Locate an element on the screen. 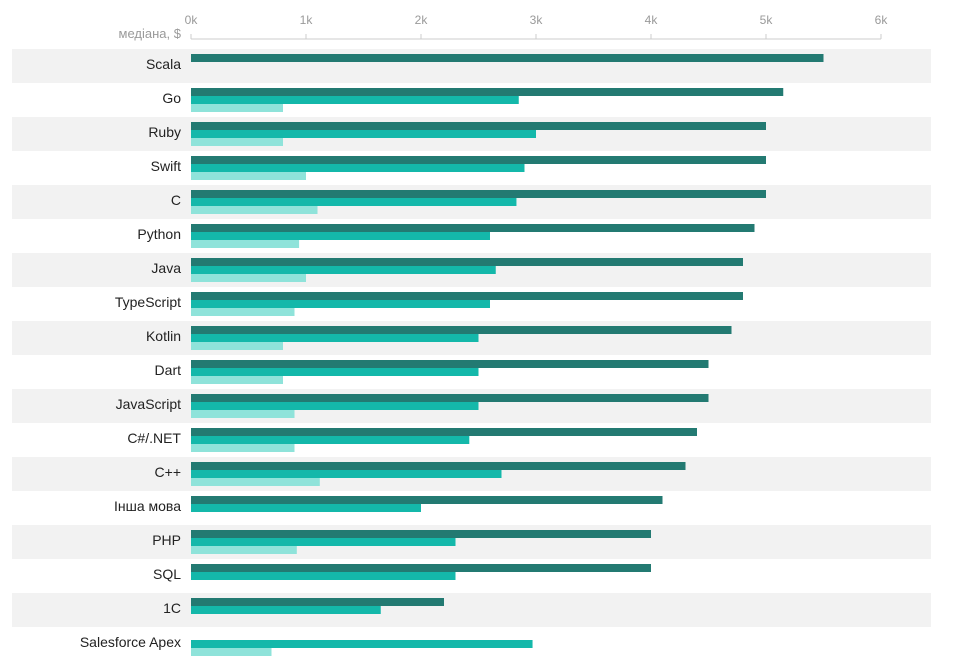  row-band is located at coordinates (471, 610).